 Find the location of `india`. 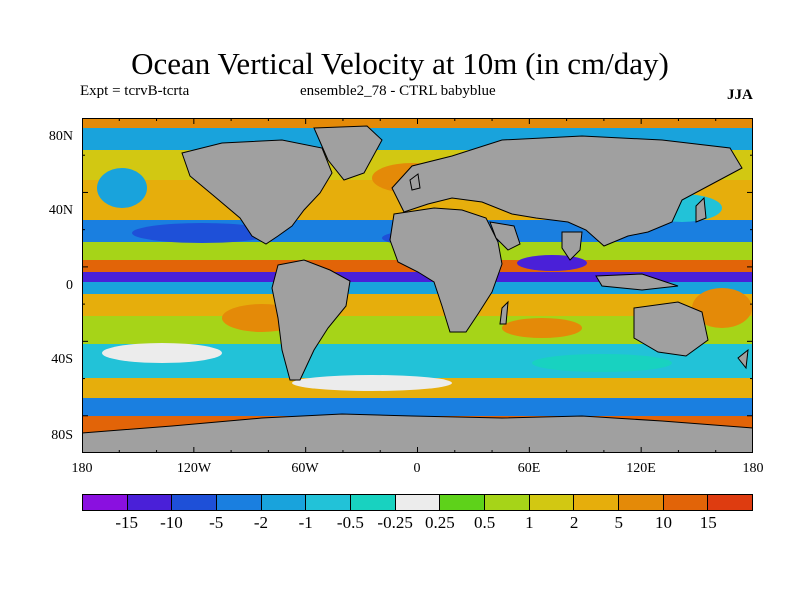

india is located at coordinates (572, 246).